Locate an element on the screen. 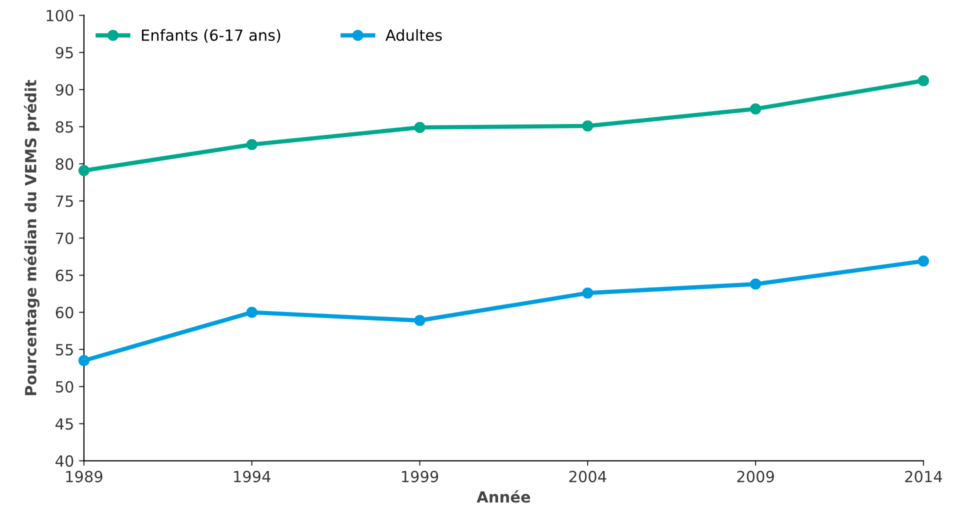 Image resolution: width=954 pixels, height=512 pixels. x-tick-label: 1989 is located at coordinates (84, 476).